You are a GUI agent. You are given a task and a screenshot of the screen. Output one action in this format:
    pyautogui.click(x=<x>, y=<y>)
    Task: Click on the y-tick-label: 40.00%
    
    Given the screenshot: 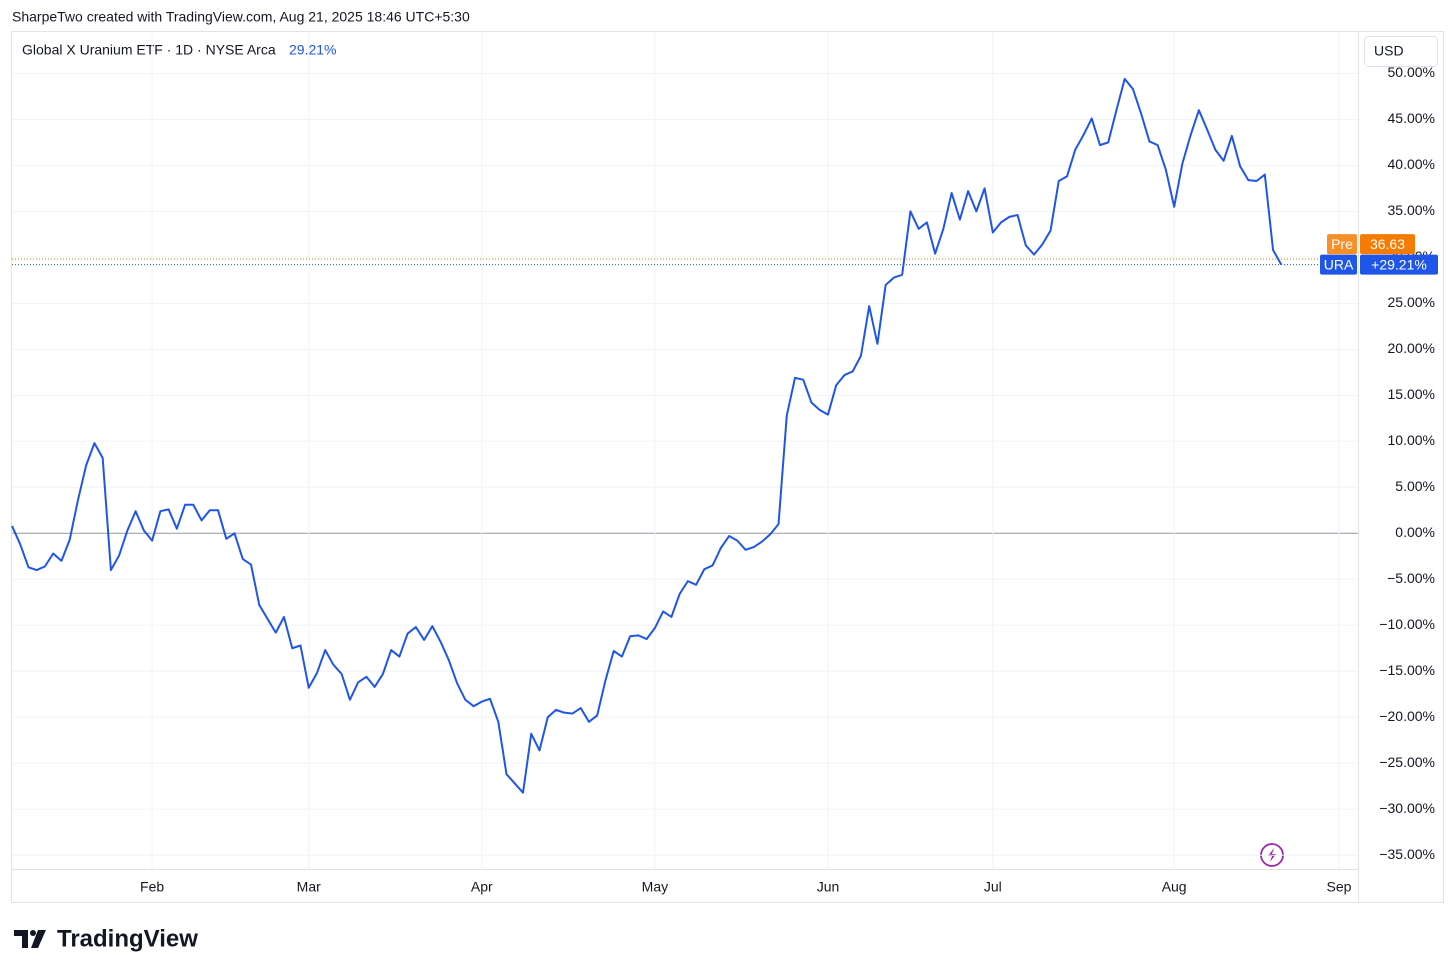 What is the action you would take?
    pyautogui.click(x=1411, y=164)
    